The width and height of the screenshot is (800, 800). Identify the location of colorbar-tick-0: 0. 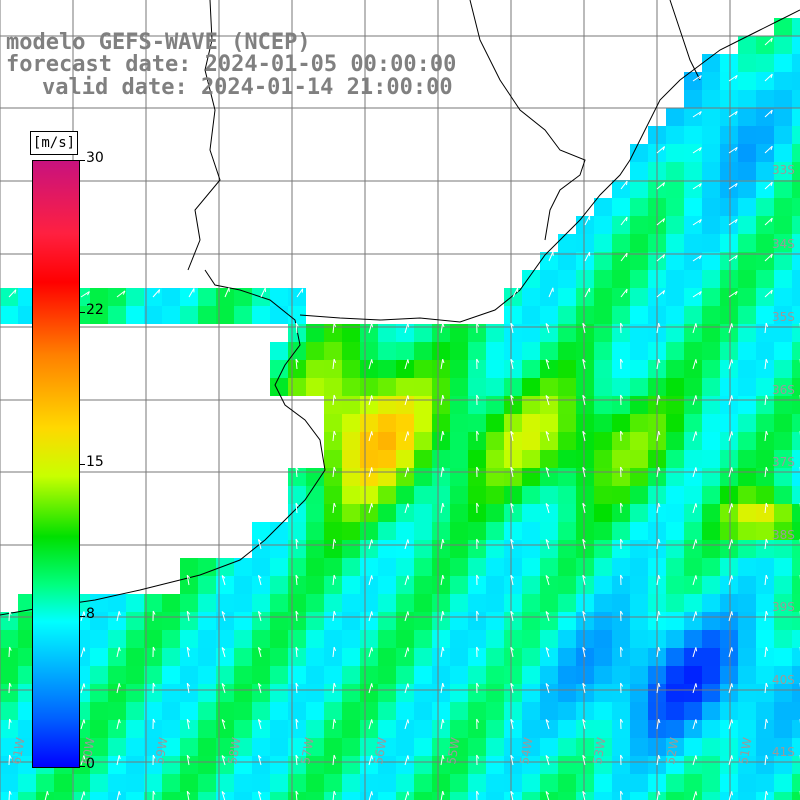
(90, 764).